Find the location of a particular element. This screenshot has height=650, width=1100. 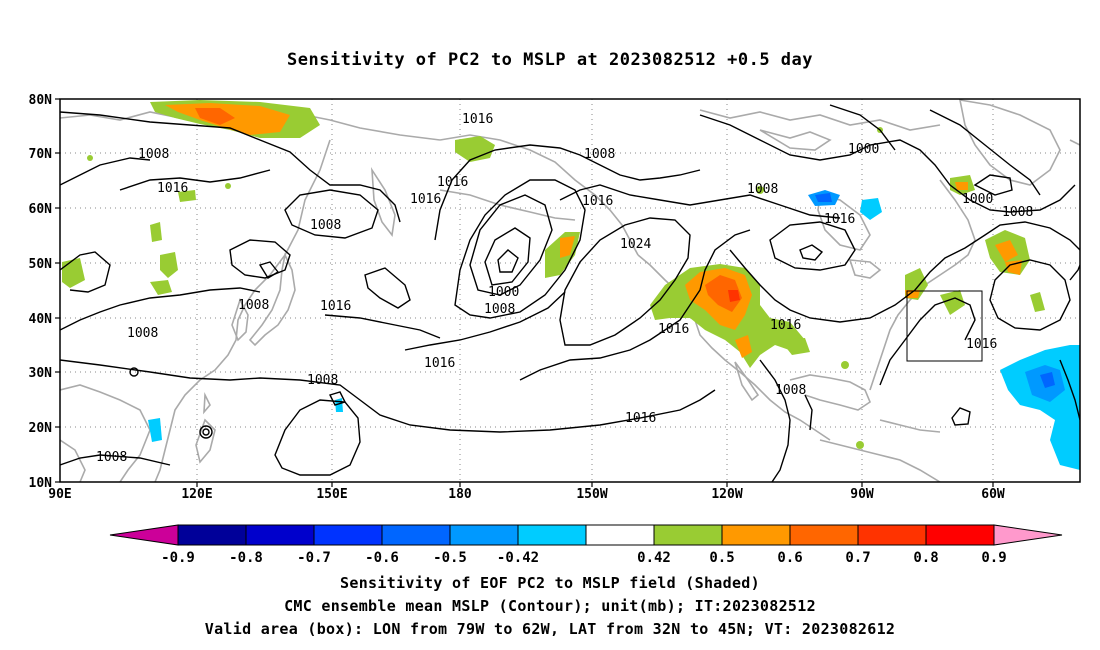

colorbar-label: 0.5 is located at coordinates (721, 558).